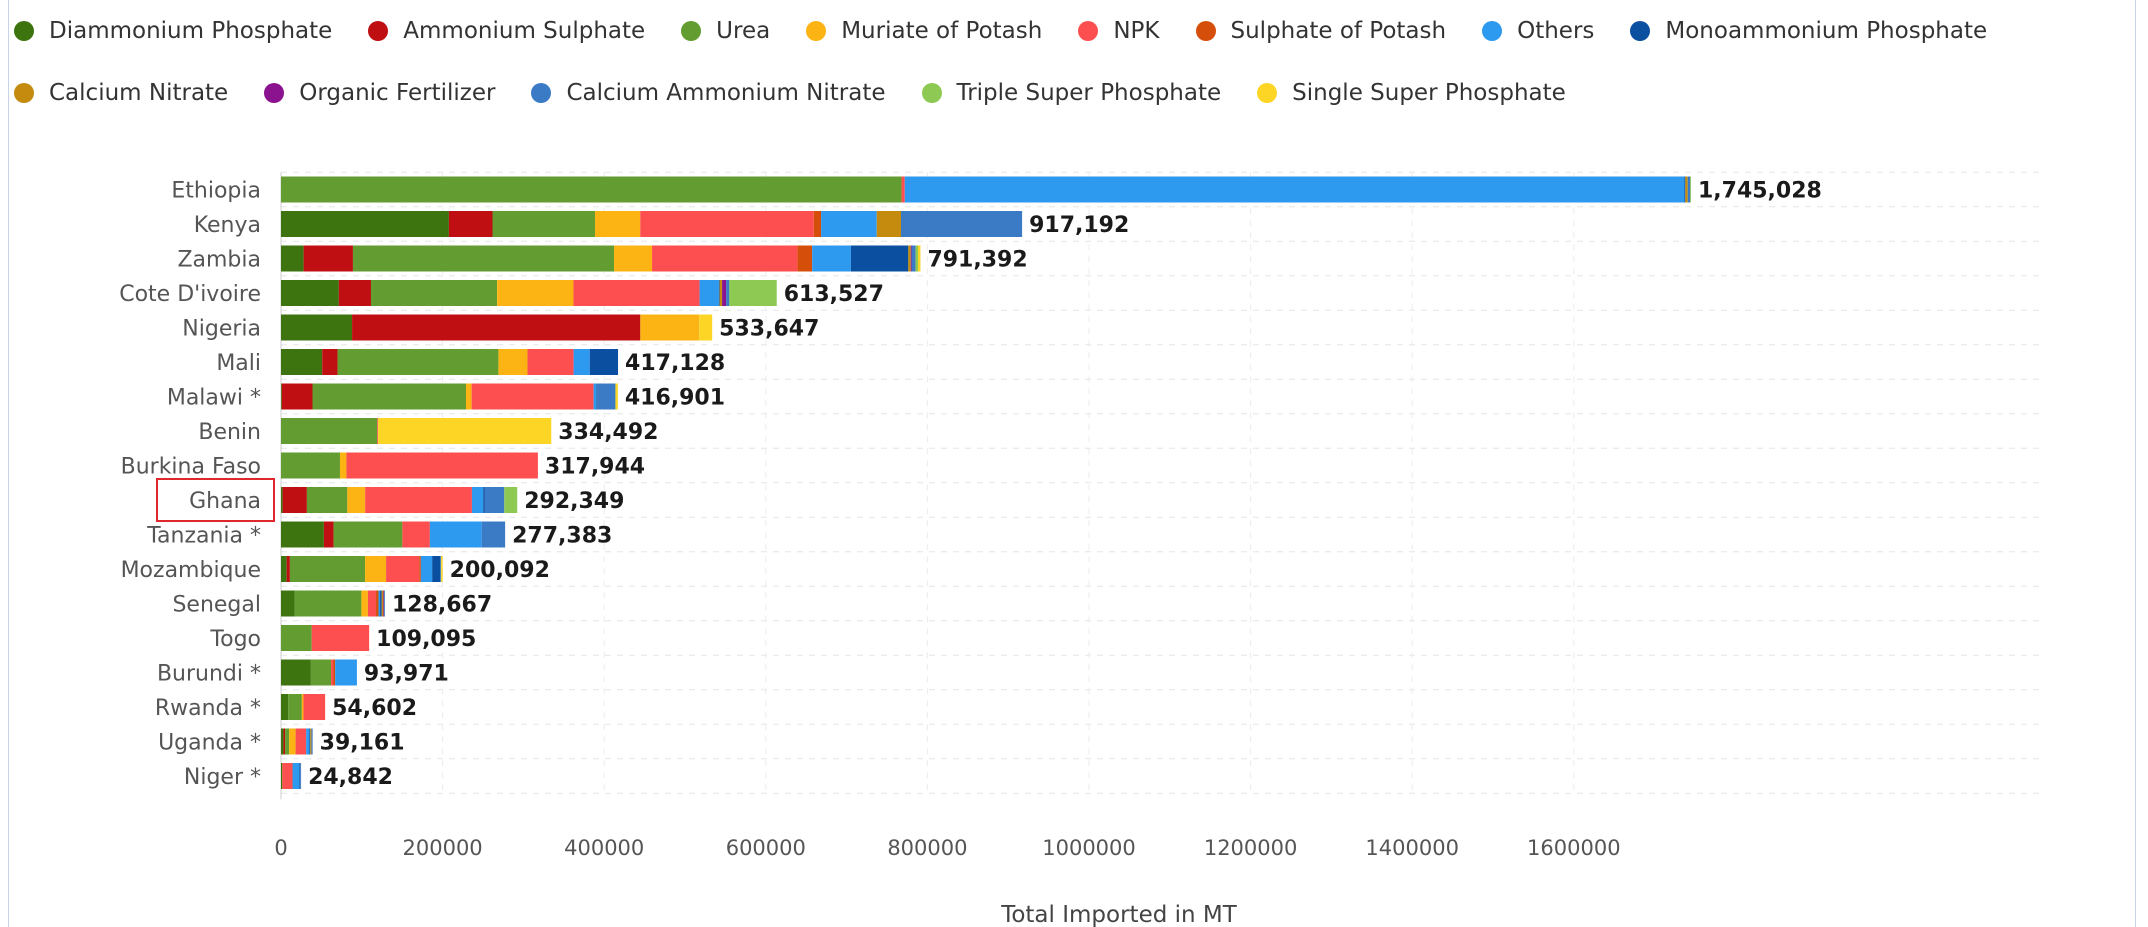 The image size is (2148, 927). I want to click on bar-segment-kenya-muriate-of-potash, so click(618, 224).